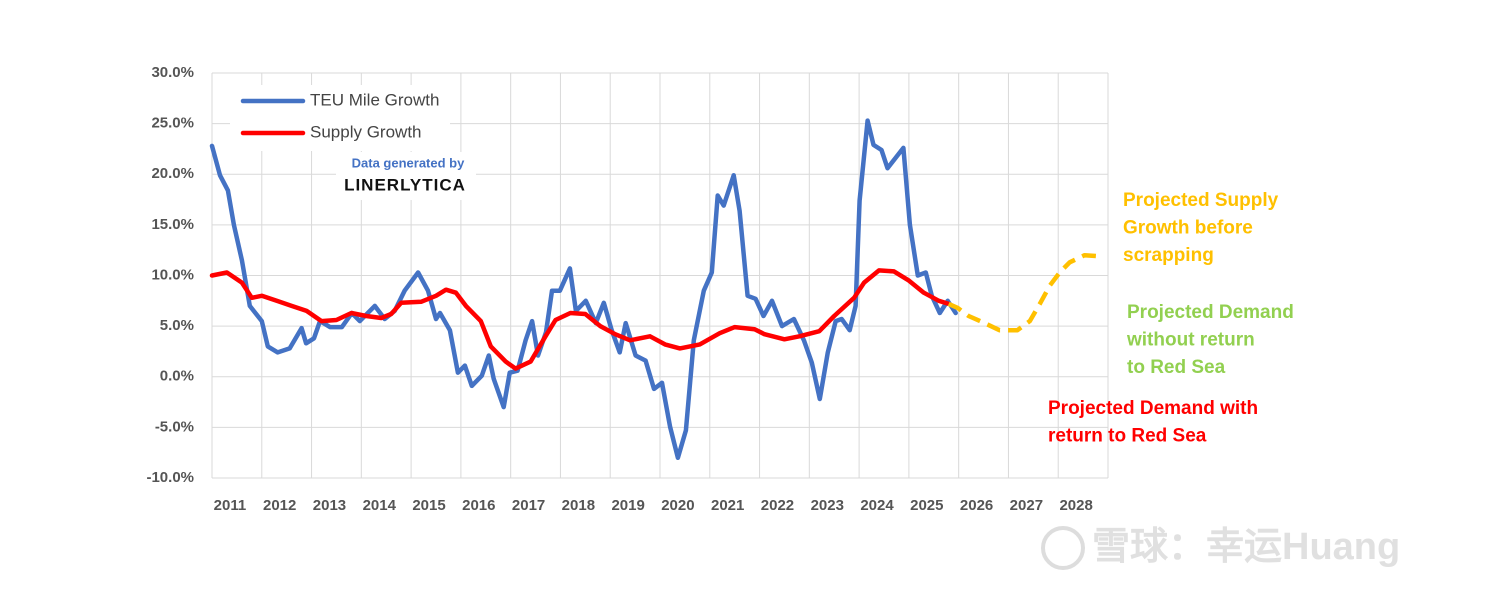 This screenshot has height=593, width=1486. What do you see at coordinates (1210, 312) in the screenshot?
I see `annotation: Projected Demand` at bounding box center [1210, 312].